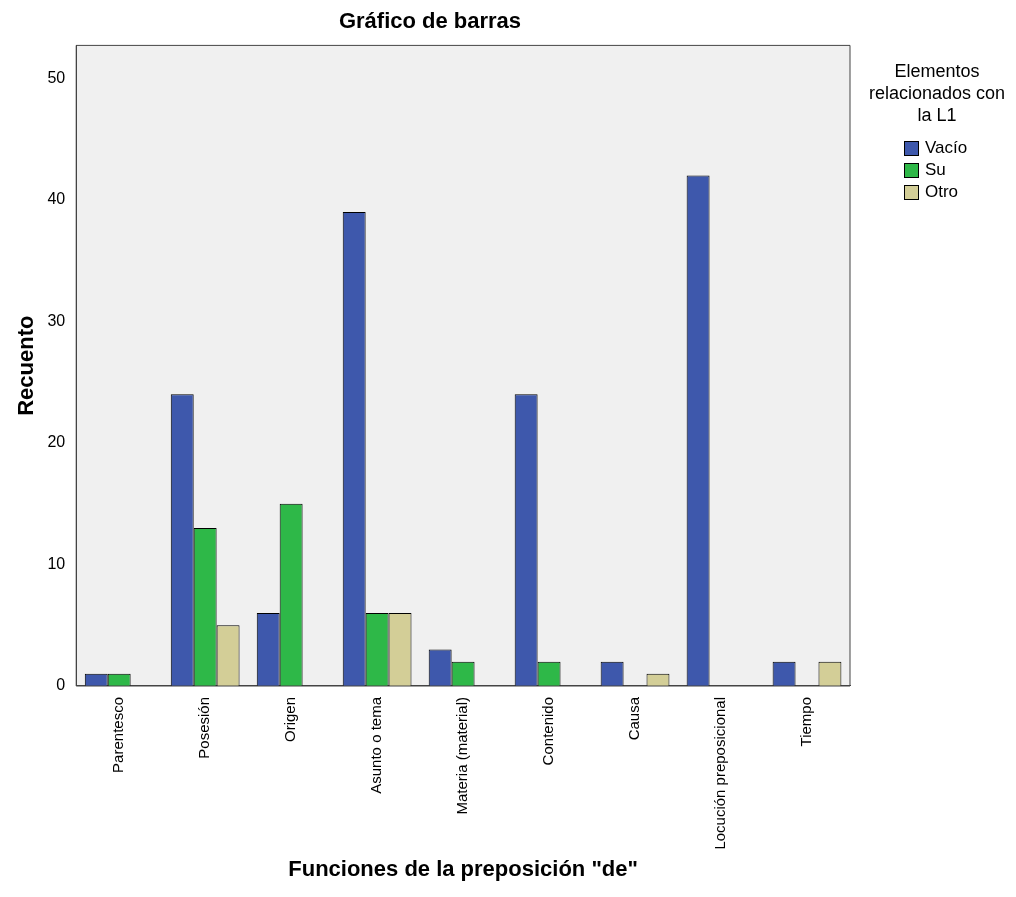 The image size is (1016, 897). Describe the element at coordinates (548, 731) in the screenshot. I see `x-tick-label: Contenido` at that location.